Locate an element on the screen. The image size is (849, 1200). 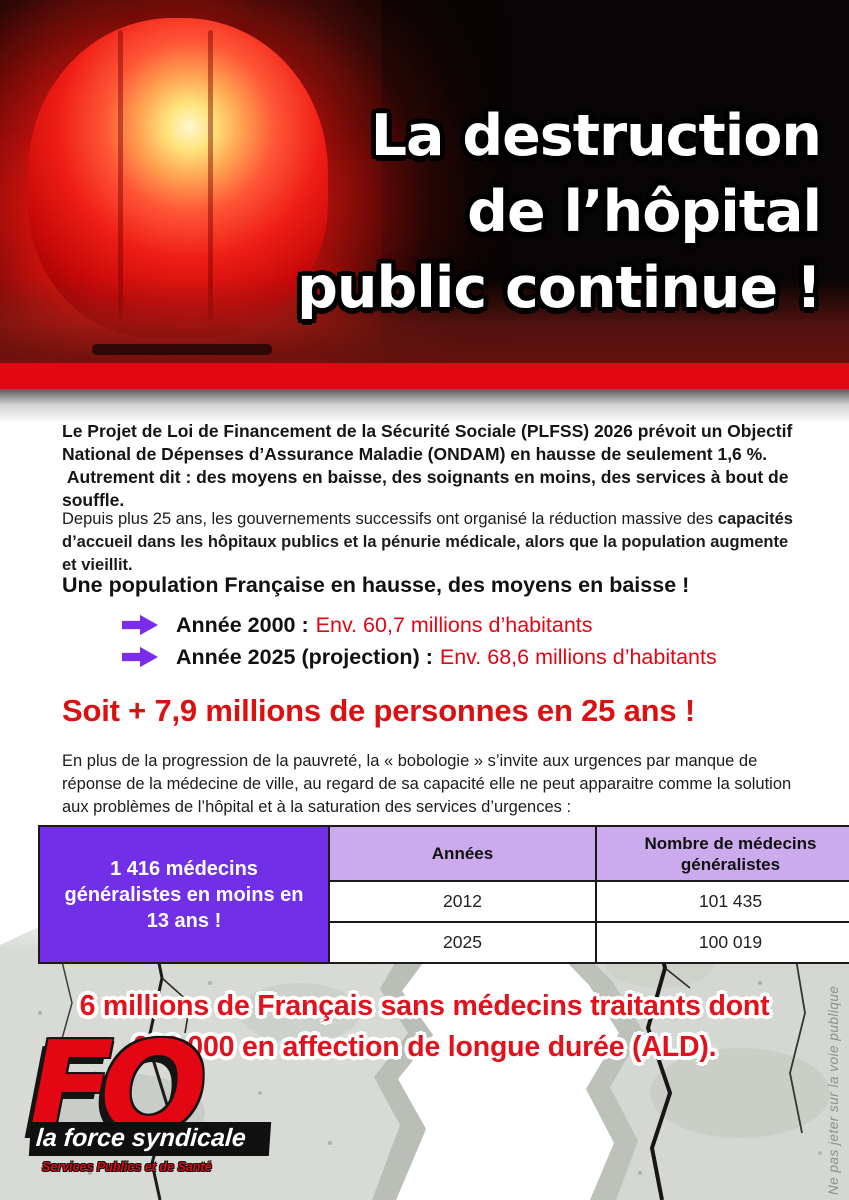
red-stripe-divider is located at coordinates (424, 376).